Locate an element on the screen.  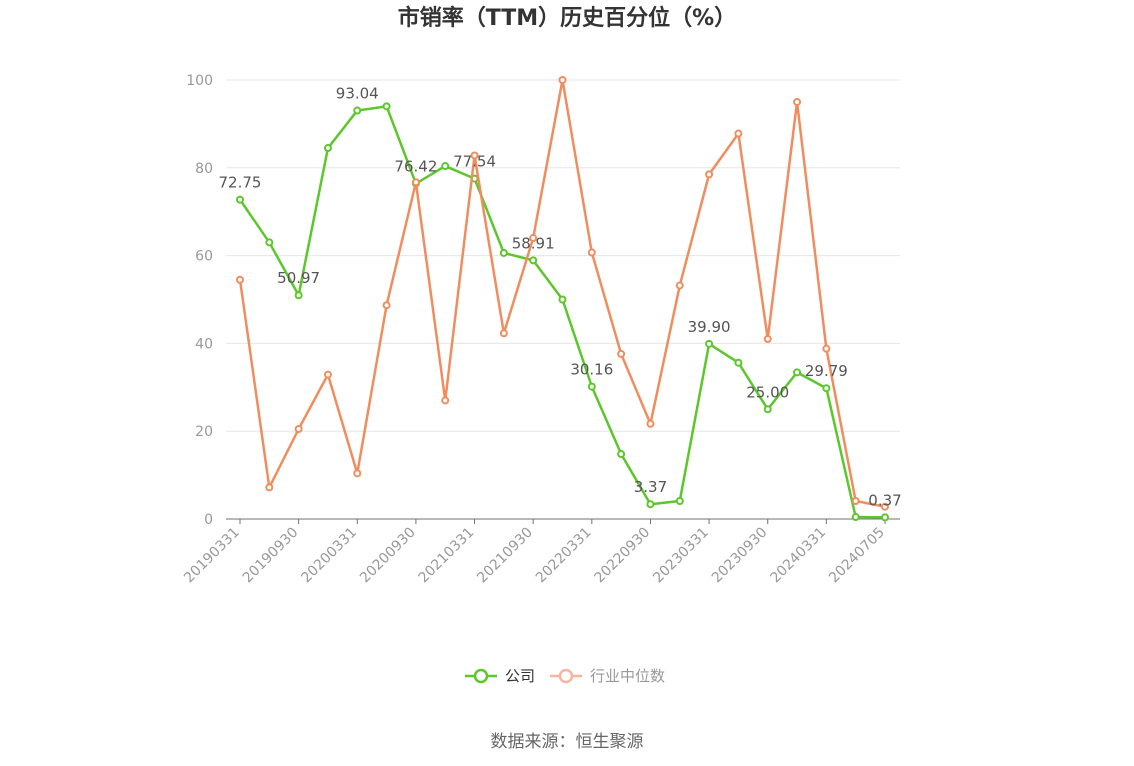
data-label-8: 77.54 is located at coordinates (474, 162).